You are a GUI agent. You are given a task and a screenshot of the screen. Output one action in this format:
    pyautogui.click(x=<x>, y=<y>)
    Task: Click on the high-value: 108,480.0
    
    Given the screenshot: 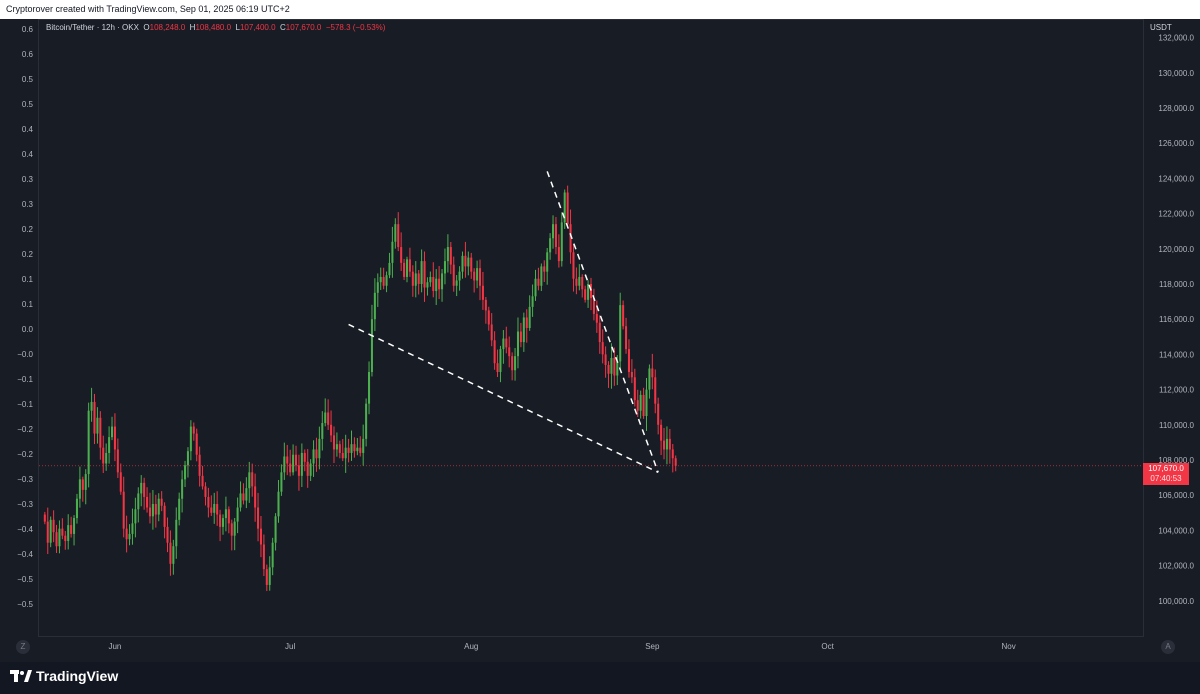 What is the action you would take?
    pyautogui.click(x=213, y=27)
    